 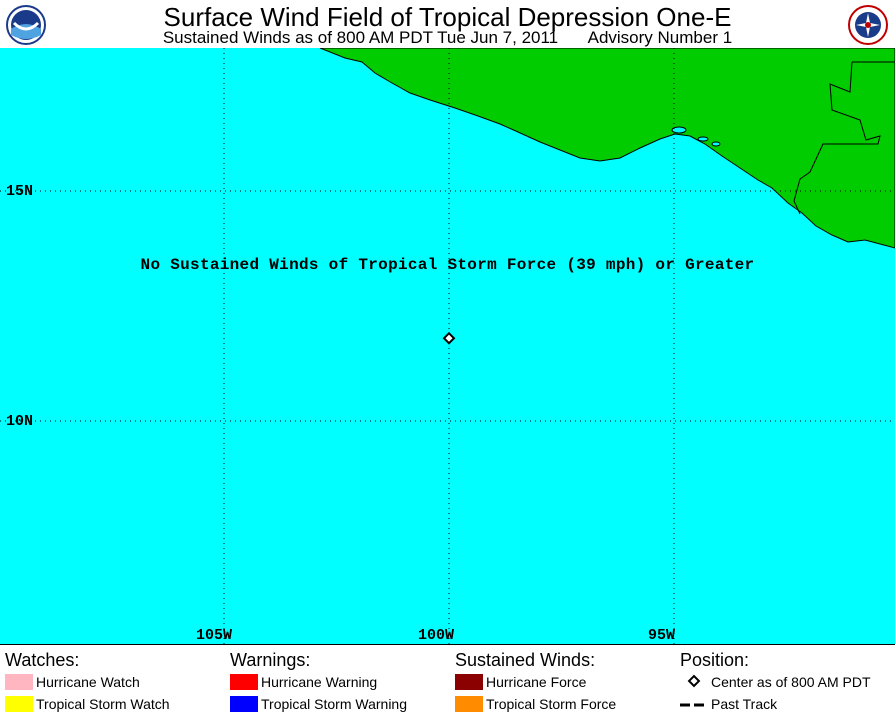 I want to click on legend-label: Center as of 800 AM PDT, so click(x=791, y=682).